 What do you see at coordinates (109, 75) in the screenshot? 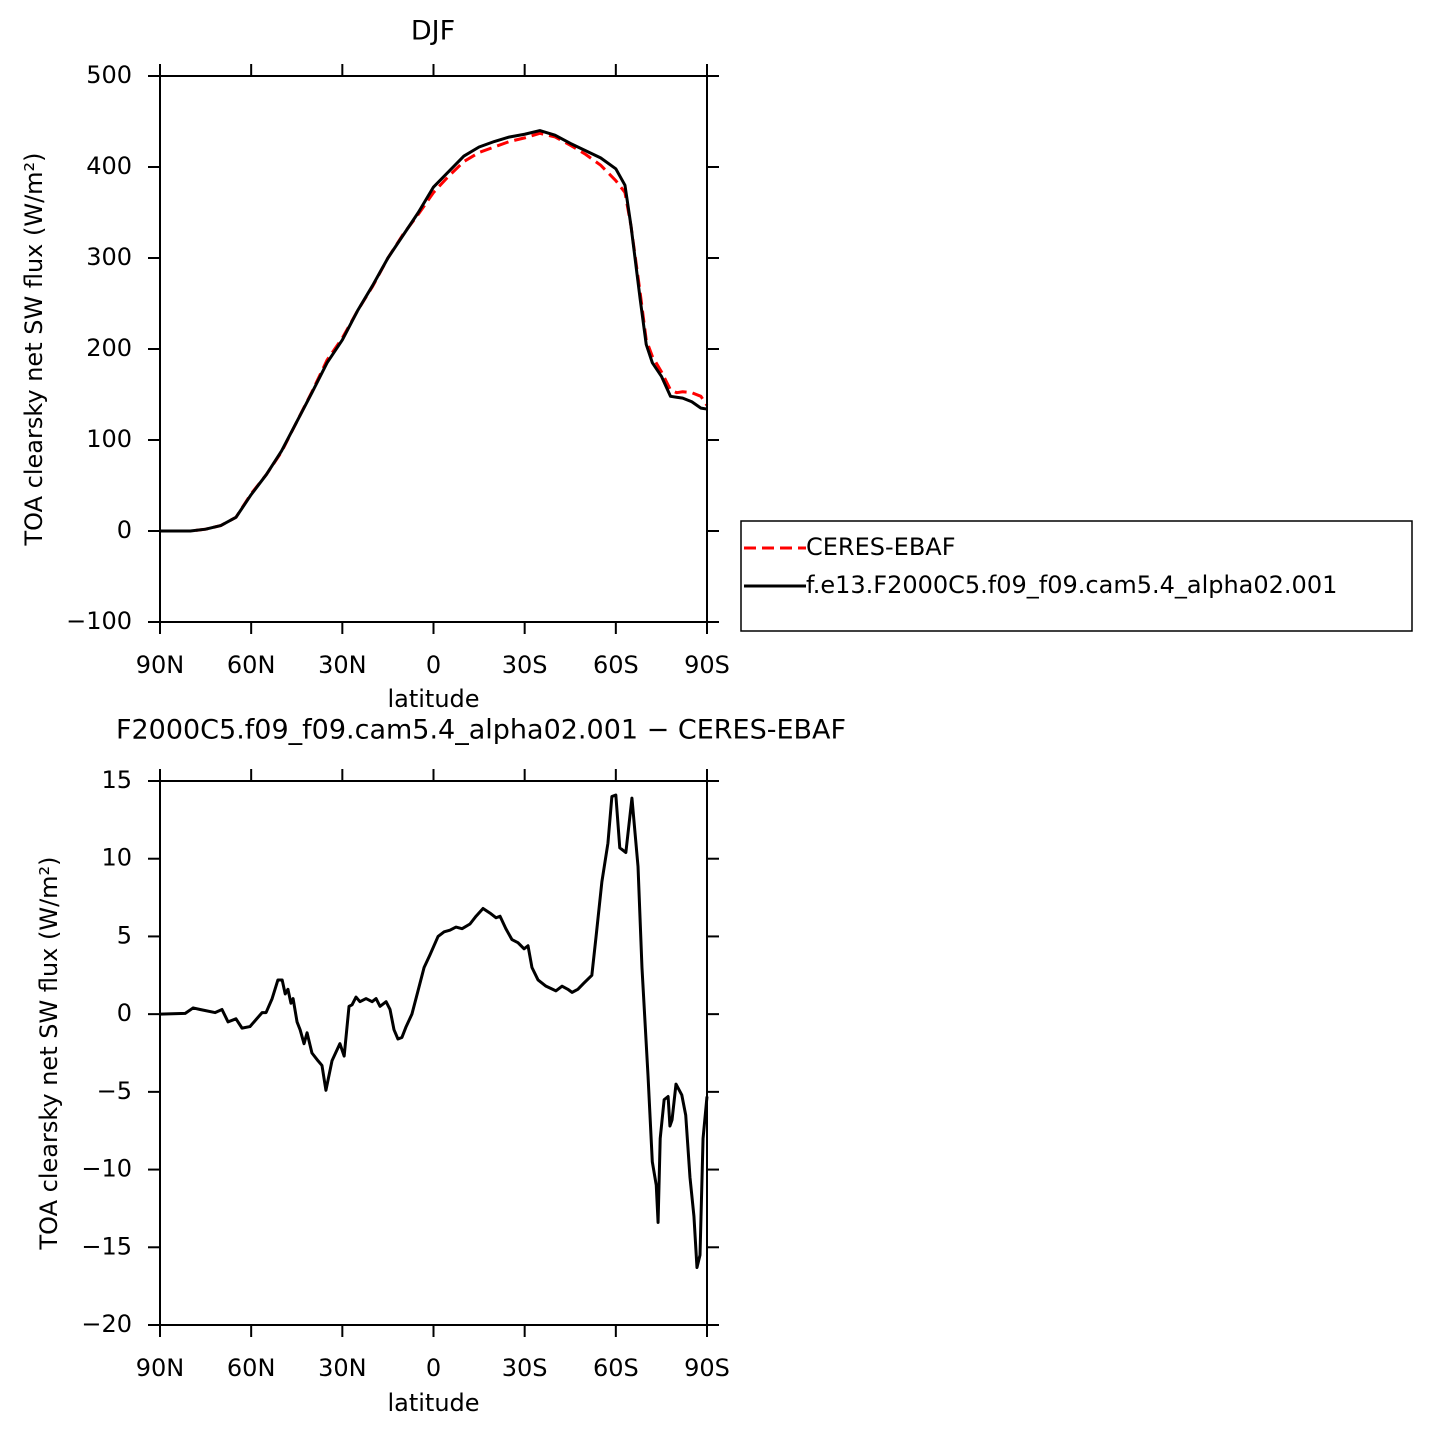
I see `y-tick-label: 500` at bounding box center [109, 75].